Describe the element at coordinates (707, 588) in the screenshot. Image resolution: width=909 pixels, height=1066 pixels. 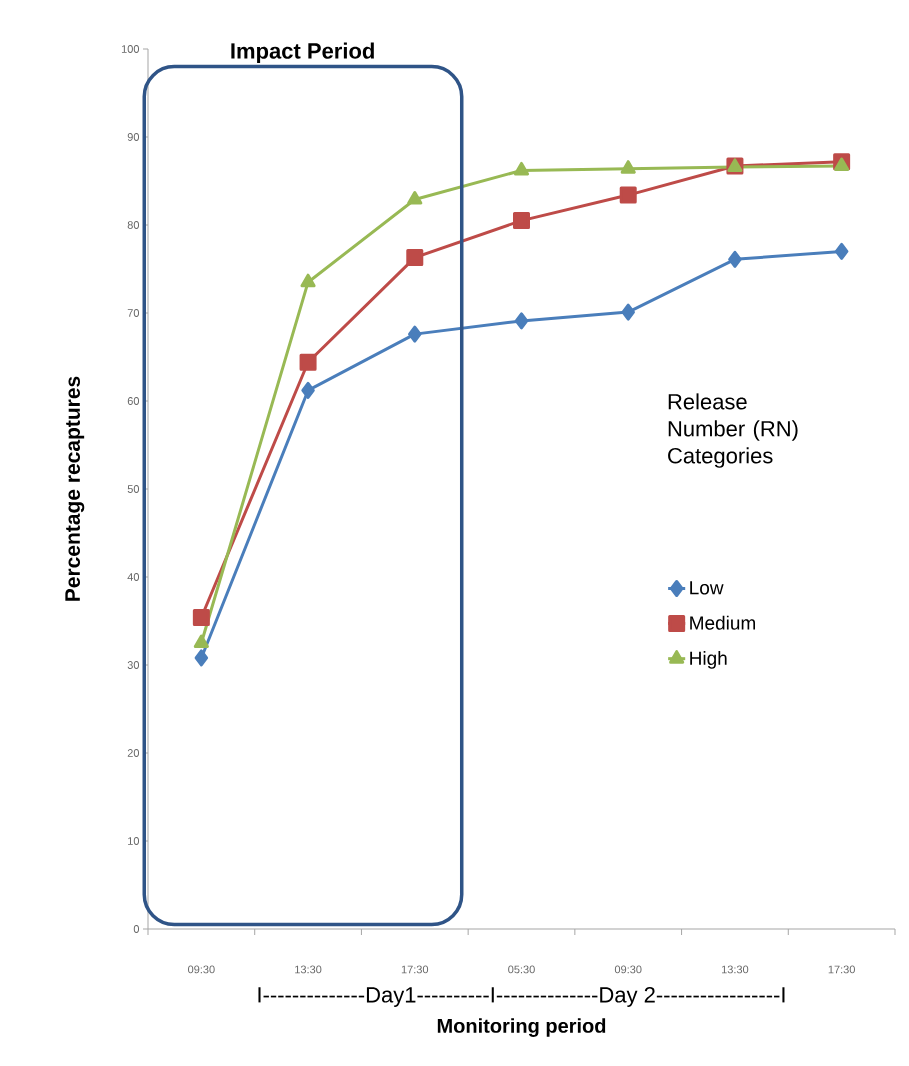
I see `legend-label: Low` at that location.